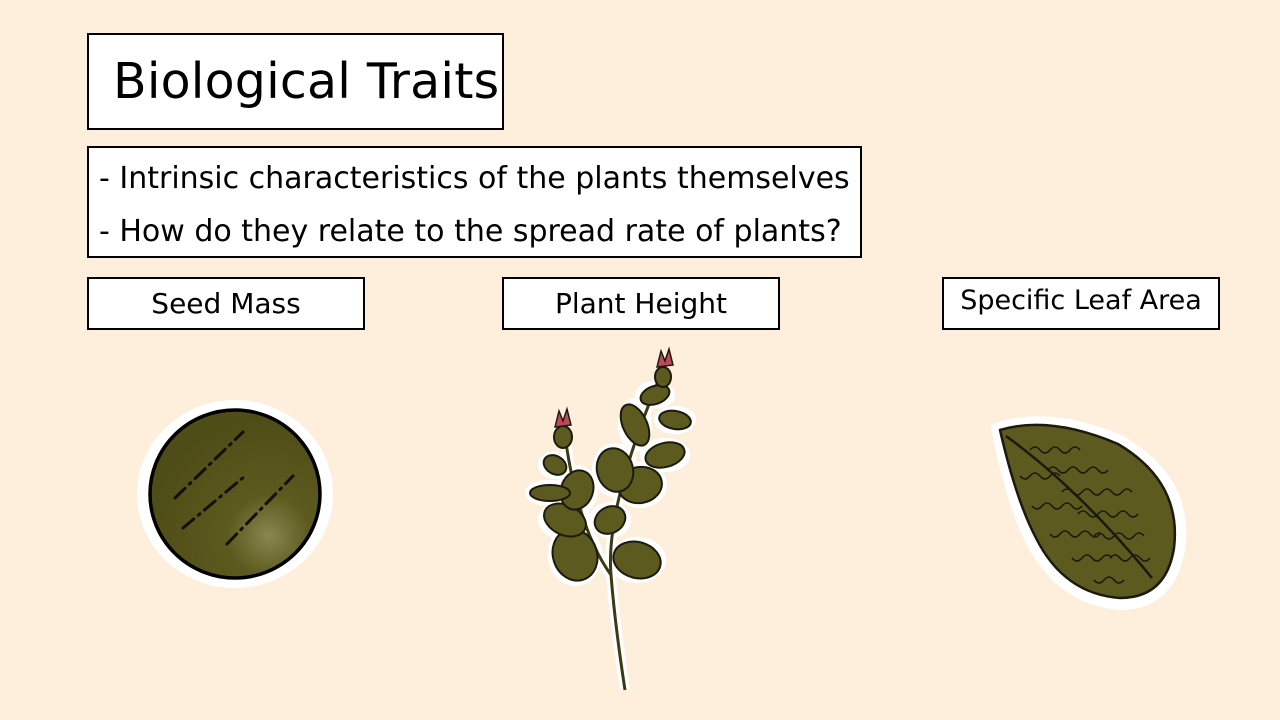 This screenshot has height=720, width=1280. I want to click on trait-label-seed-mass: Seed Mass, so click(226, 303).